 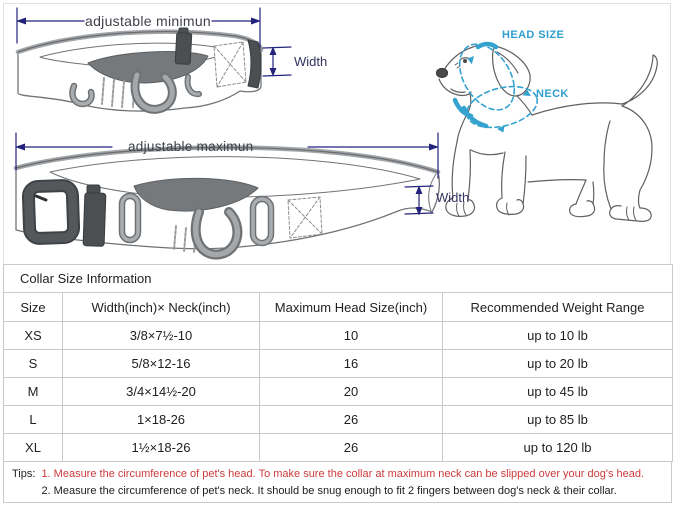 I want to click on table-row-s: S 5/8×12-16 16 up to 20 lb, so click(x=338, y=363).